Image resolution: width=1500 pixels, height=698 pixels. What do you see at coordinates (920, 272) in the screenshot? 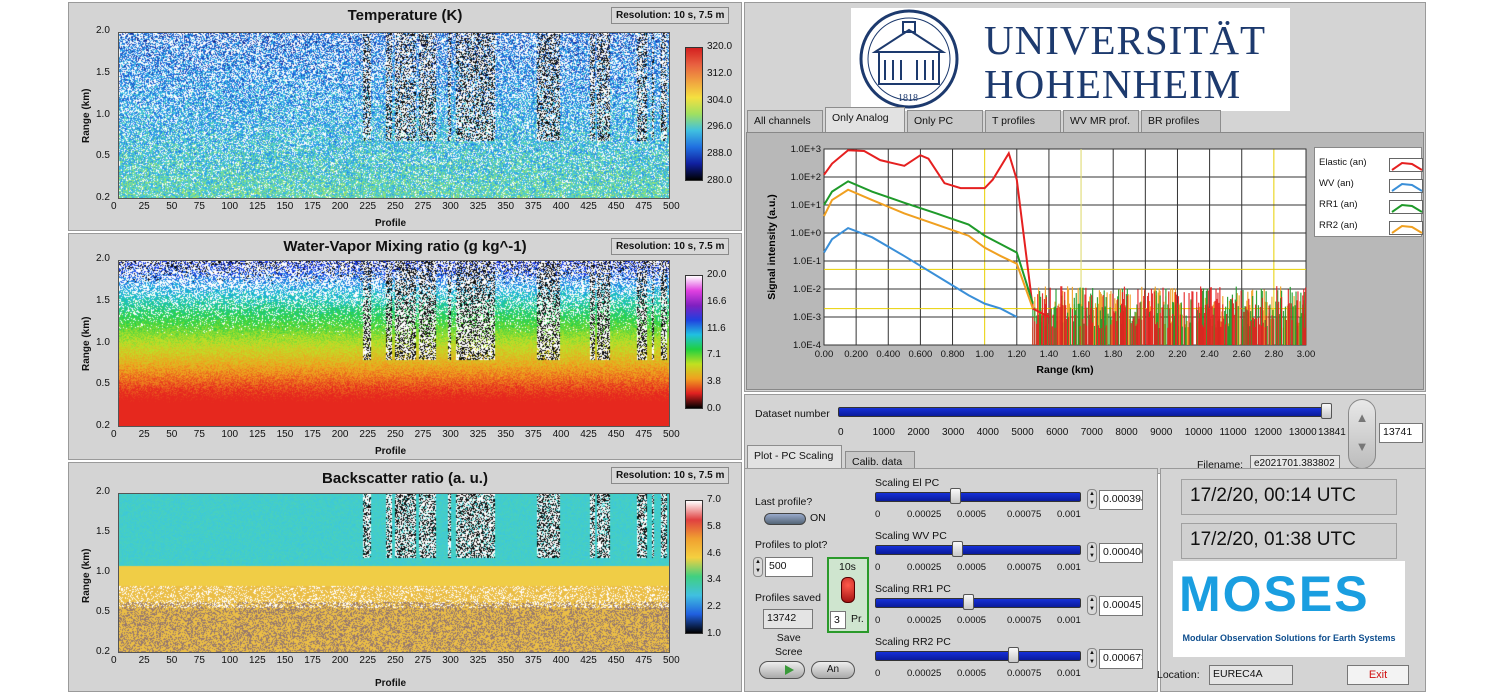
I see `series-line` at bounding box center [920, 272].